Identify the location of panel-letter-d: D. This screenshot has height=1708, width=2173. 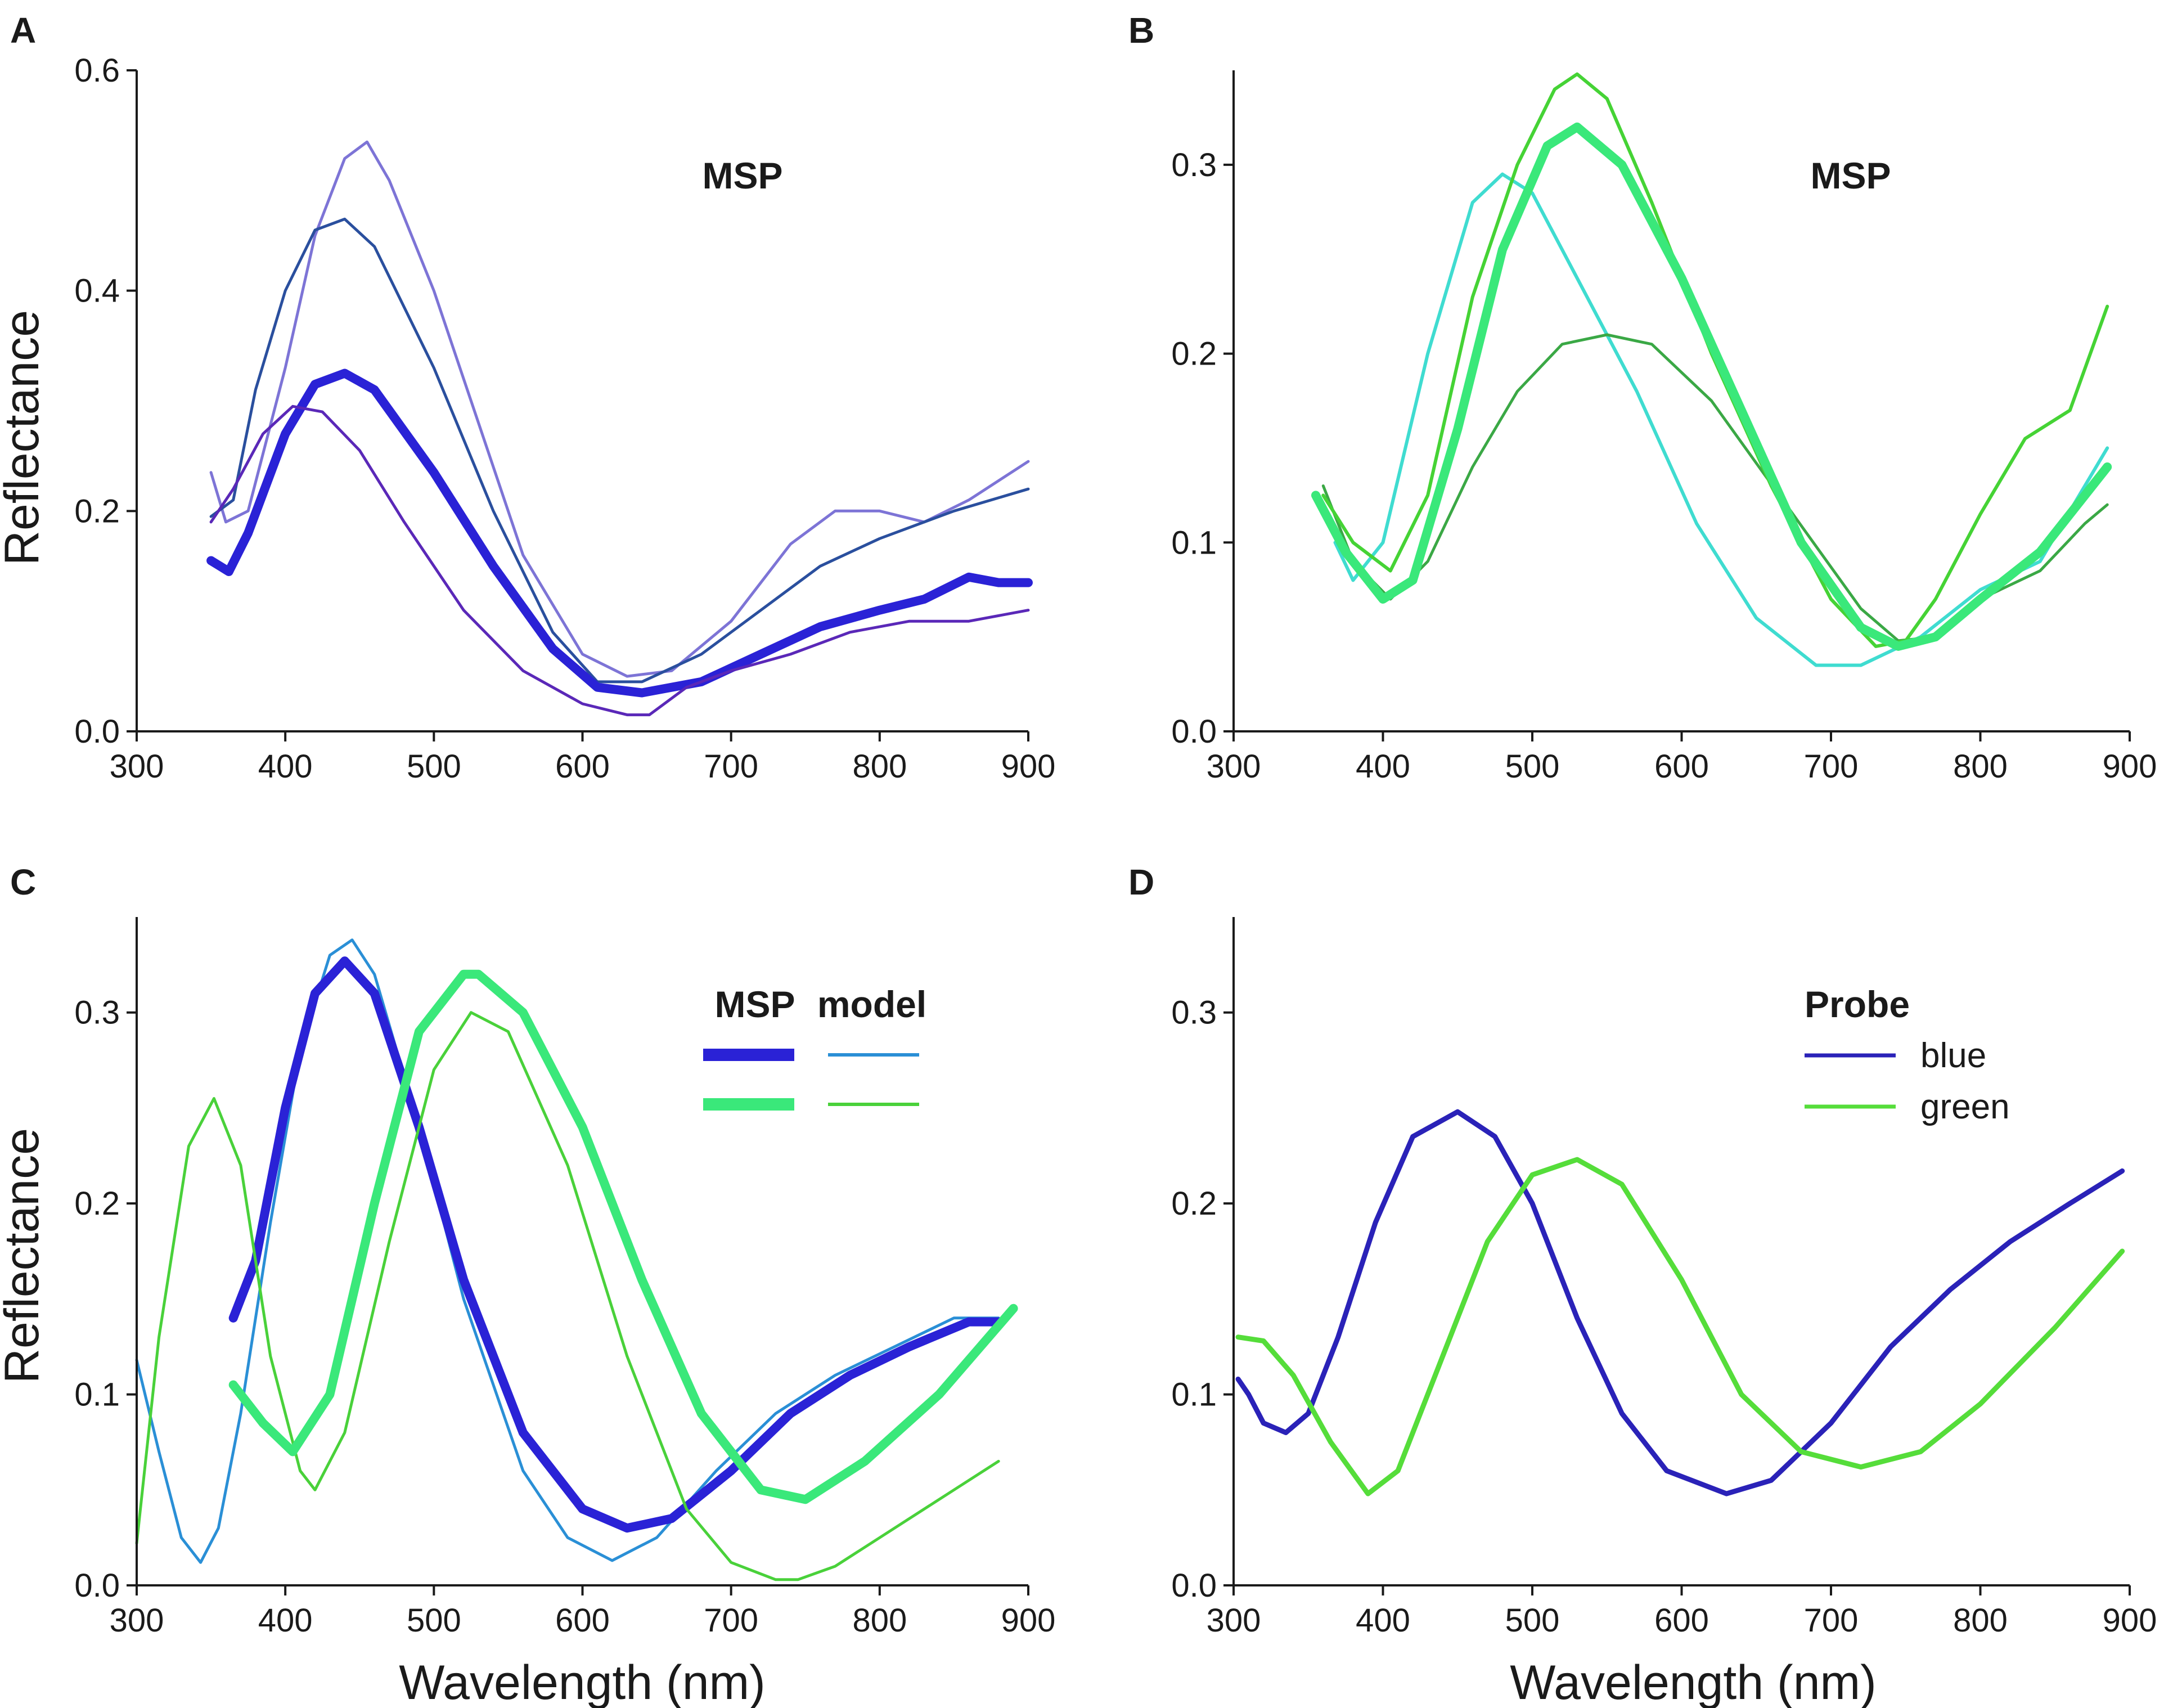
(1141, 882).